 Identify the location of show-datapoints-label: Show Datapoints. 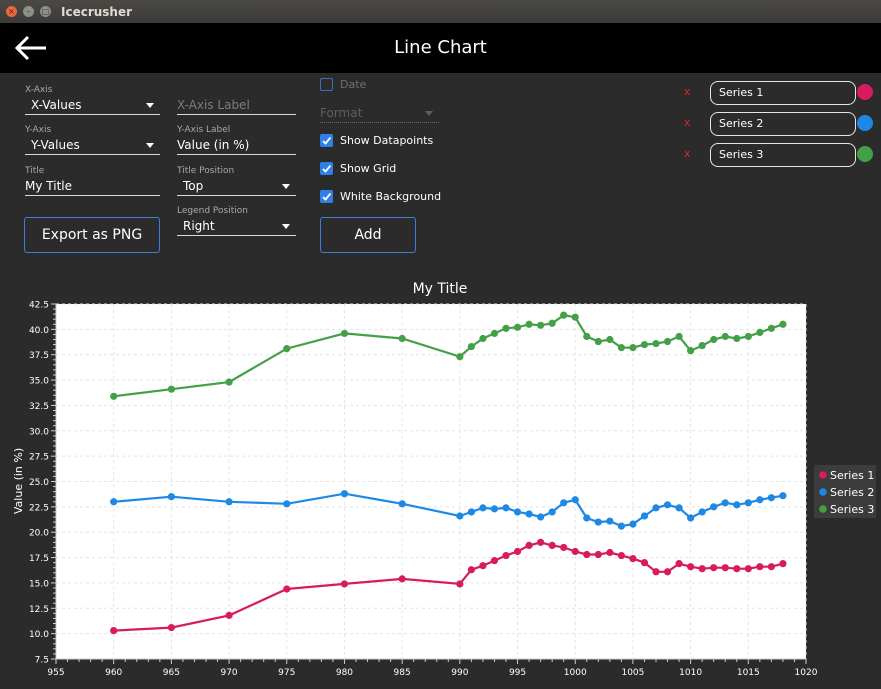
(387, 140).